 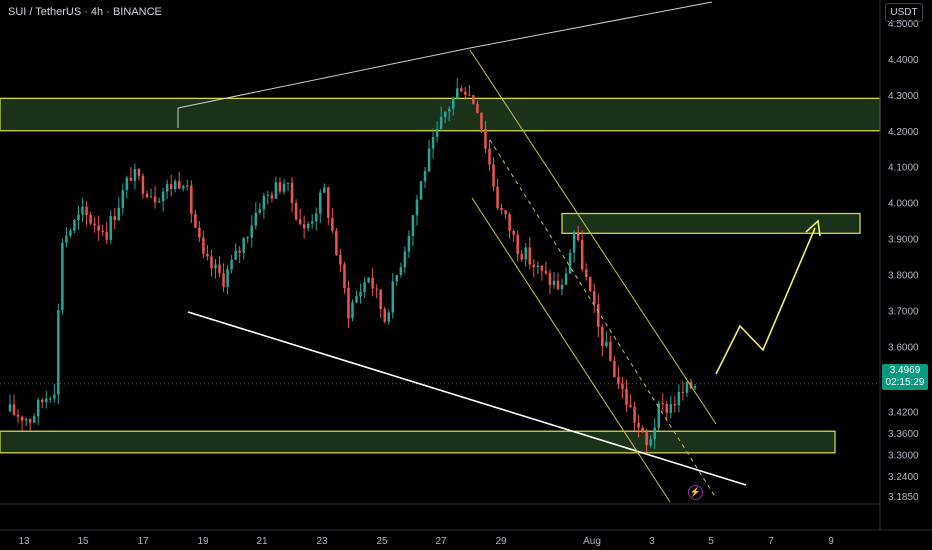 I want to click on upper-trendline-extension, so click(x=591, y=25).